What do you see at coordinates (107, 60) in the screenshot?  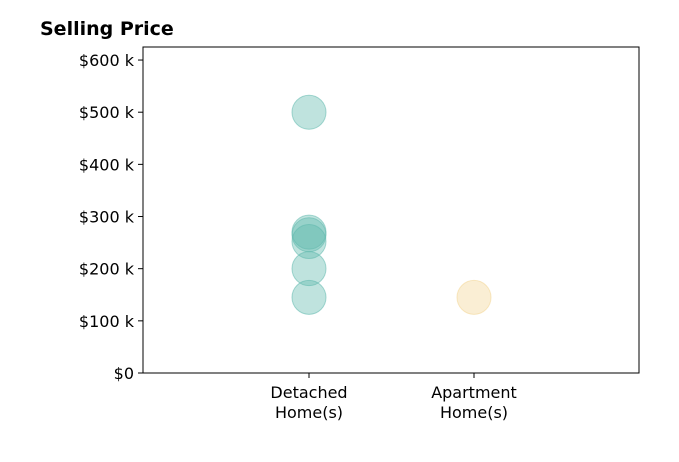 I see `y-tick-label: $600 k` at bounding box center [107, 60].